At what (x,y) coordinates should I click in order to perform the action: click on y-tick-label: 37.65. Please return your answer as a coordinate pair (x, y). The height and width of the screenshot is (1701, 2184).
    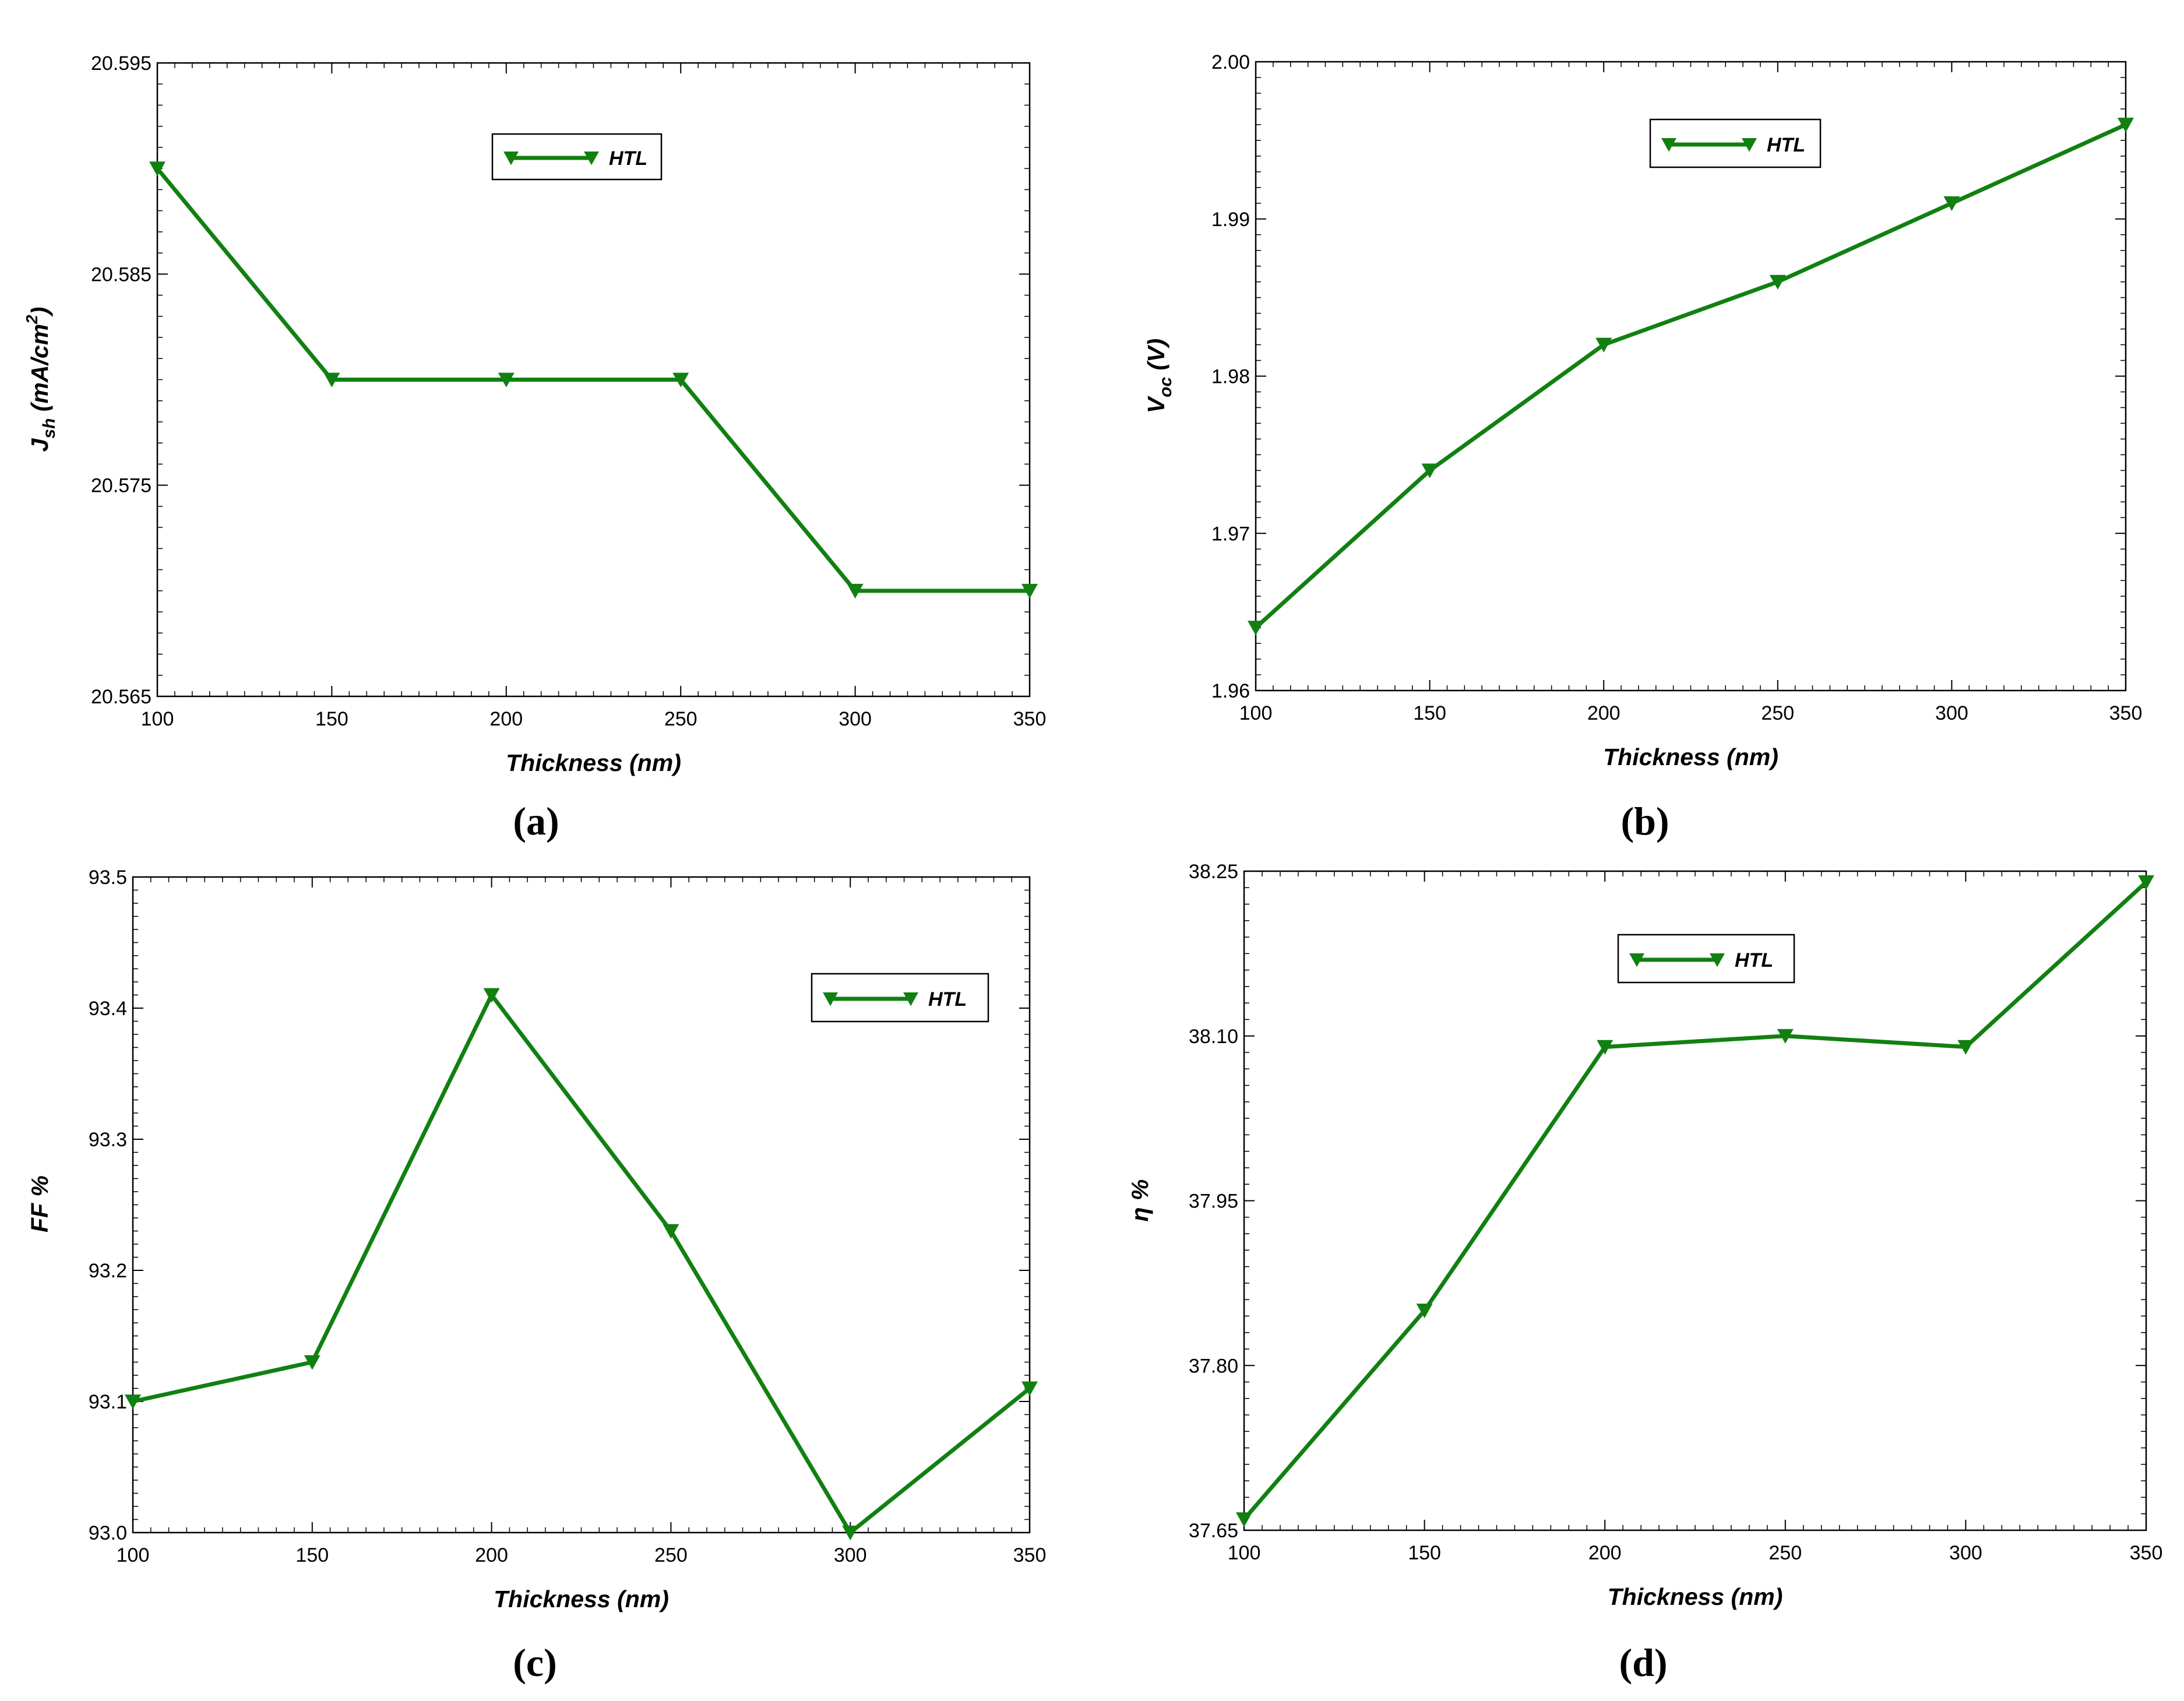
    Looking at the image, I should click on (1213, 1531).